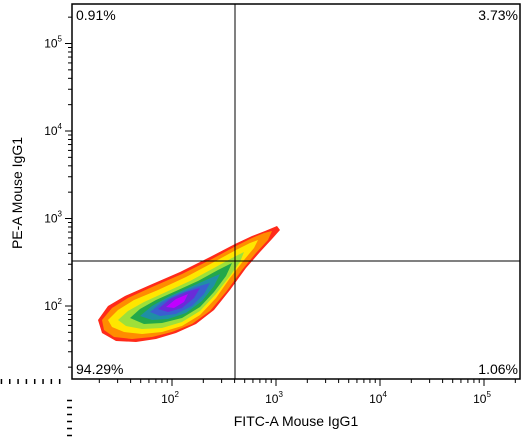 The height and width of the screenshot is (438, 522). I want to click on quadrant-upper-right-label: 3.73%, so click(498, 15).